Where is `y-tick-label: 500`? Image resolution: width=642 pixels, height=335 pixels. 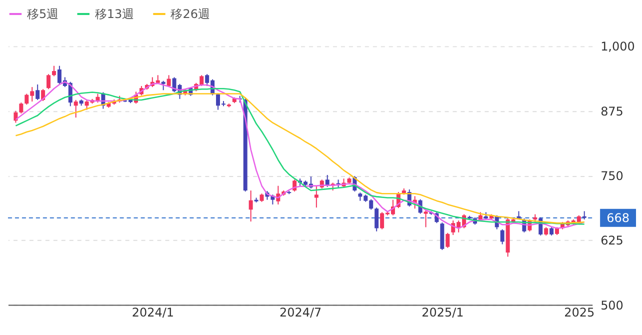
y-tick-label: 500 is located at coordinates (612, 305).